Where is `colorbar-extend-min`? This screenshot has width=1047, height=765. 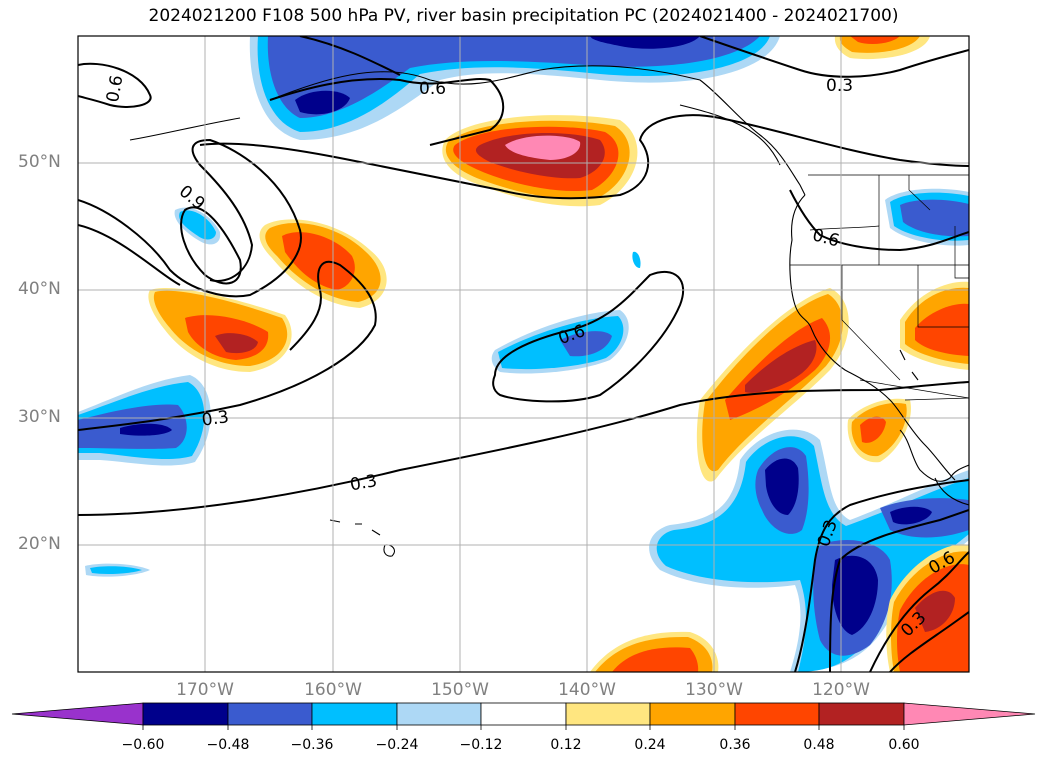
colorbar-extend-min is located at coordinates (77, 714).